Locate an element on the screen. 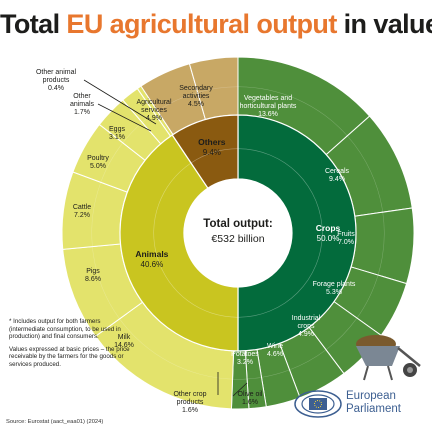 Image resolution: width=432 pixels, height=432 pixels. outer-label-agricultural-services-line2: services is located at coordinates (154, 110).